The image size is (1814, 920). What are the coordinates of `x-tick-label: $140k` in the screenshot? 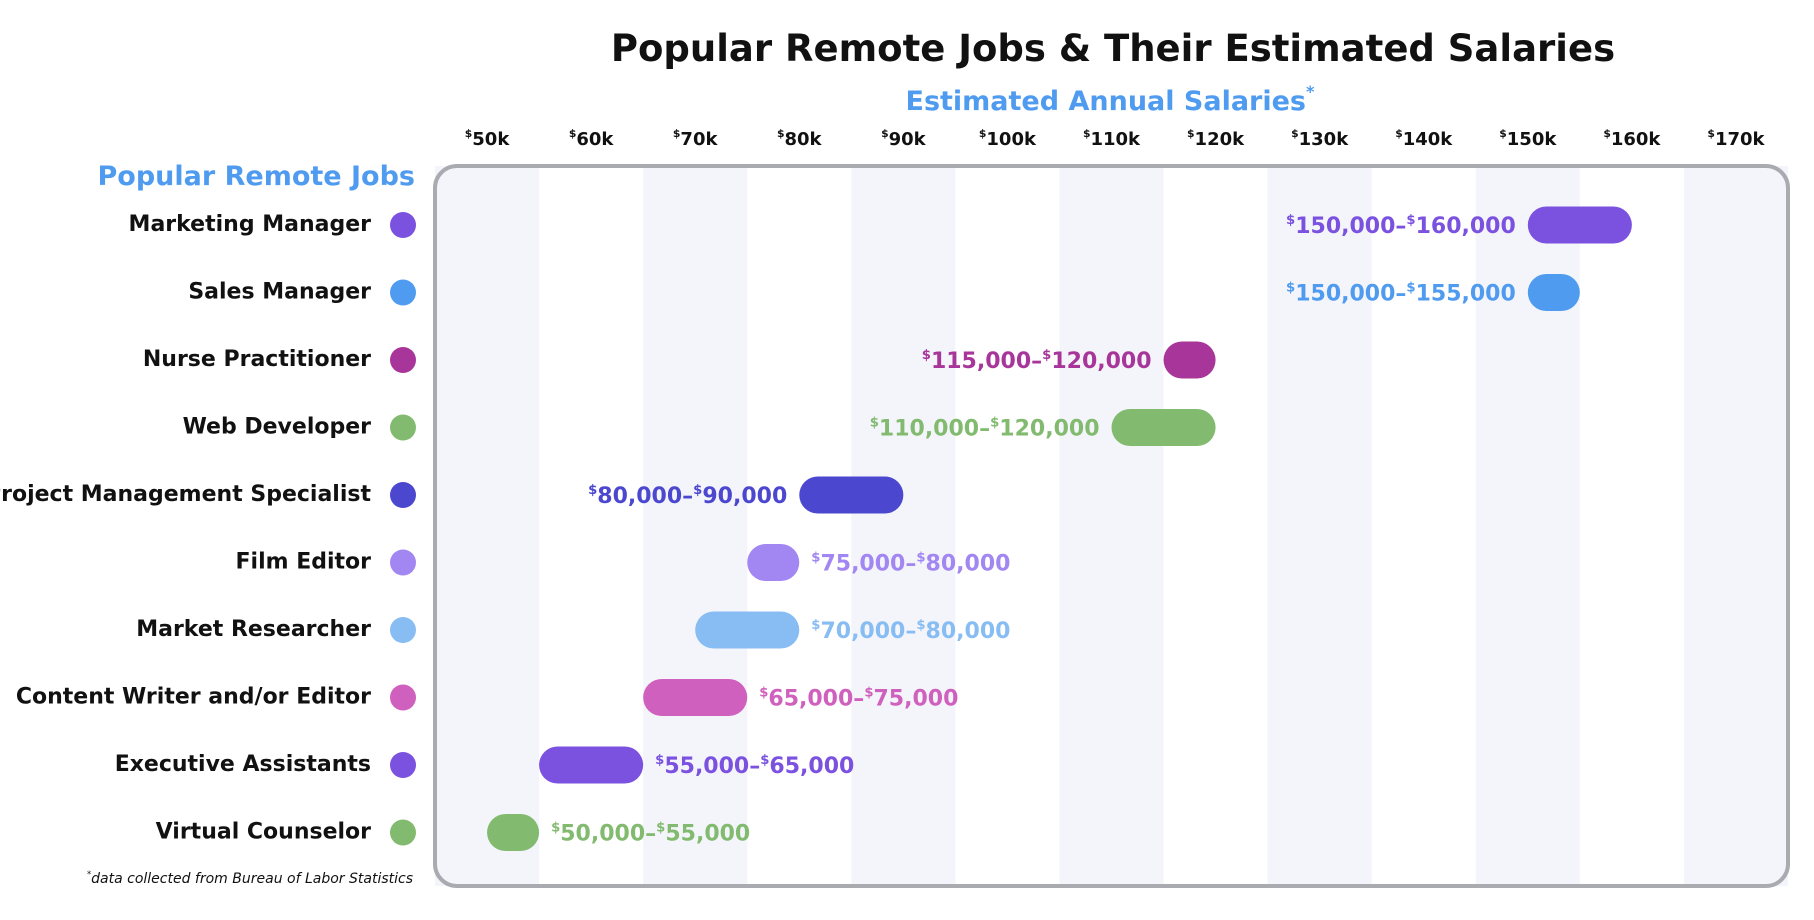 It's located at (1424, 139).